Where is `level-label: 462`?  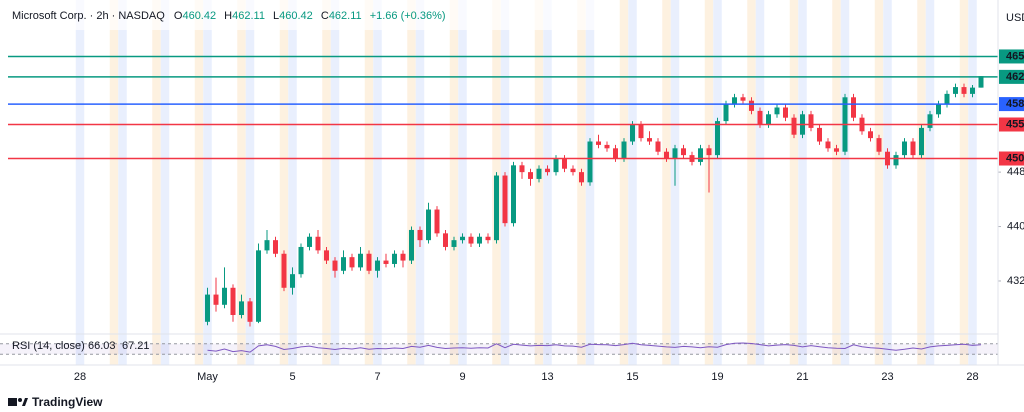 level-label: 462 is located at coordinates (1015, 77).